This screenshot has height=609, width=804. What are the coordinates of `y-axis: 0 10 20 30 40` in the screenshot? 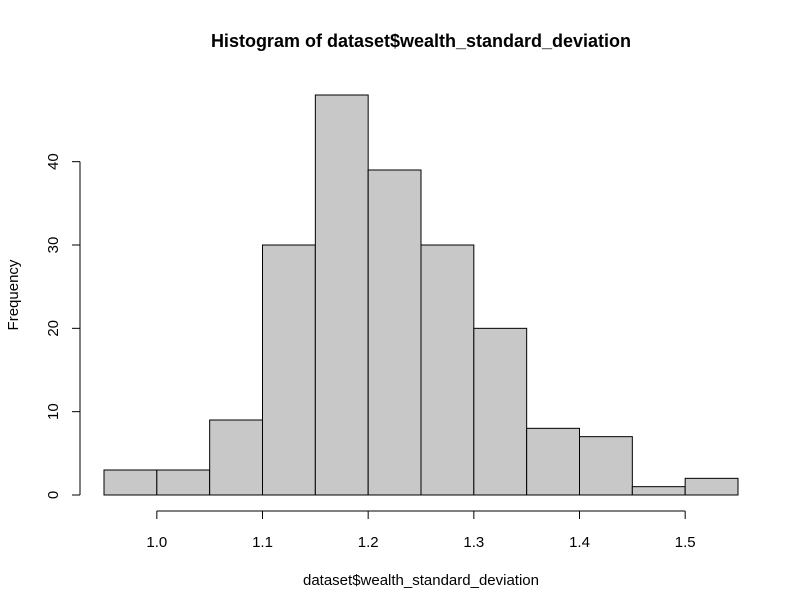 It's located at (63, 326).